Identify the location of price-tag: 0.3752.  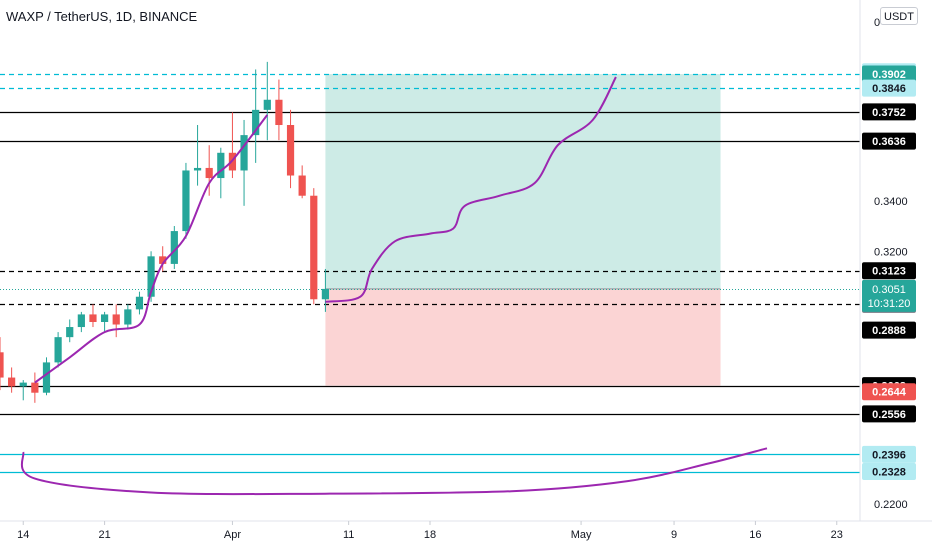
(889, 112).